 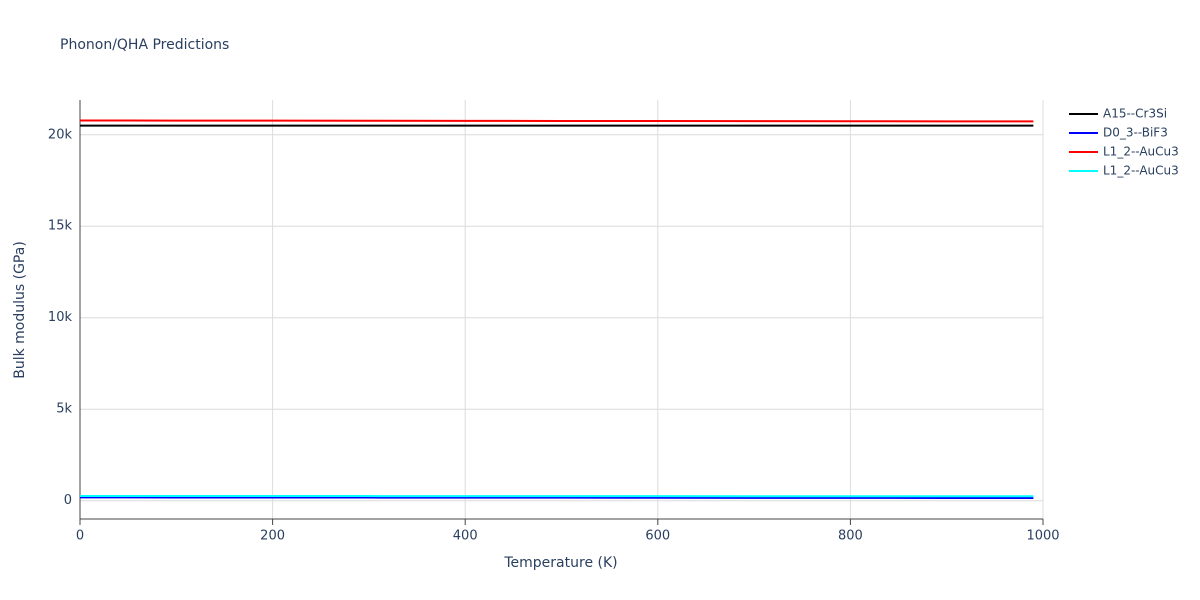 What do you see at coordinates (1135, 133) in the screenshot?
I see `legend-label: D0_3--BiF3` at bounding box center [1135, 133].